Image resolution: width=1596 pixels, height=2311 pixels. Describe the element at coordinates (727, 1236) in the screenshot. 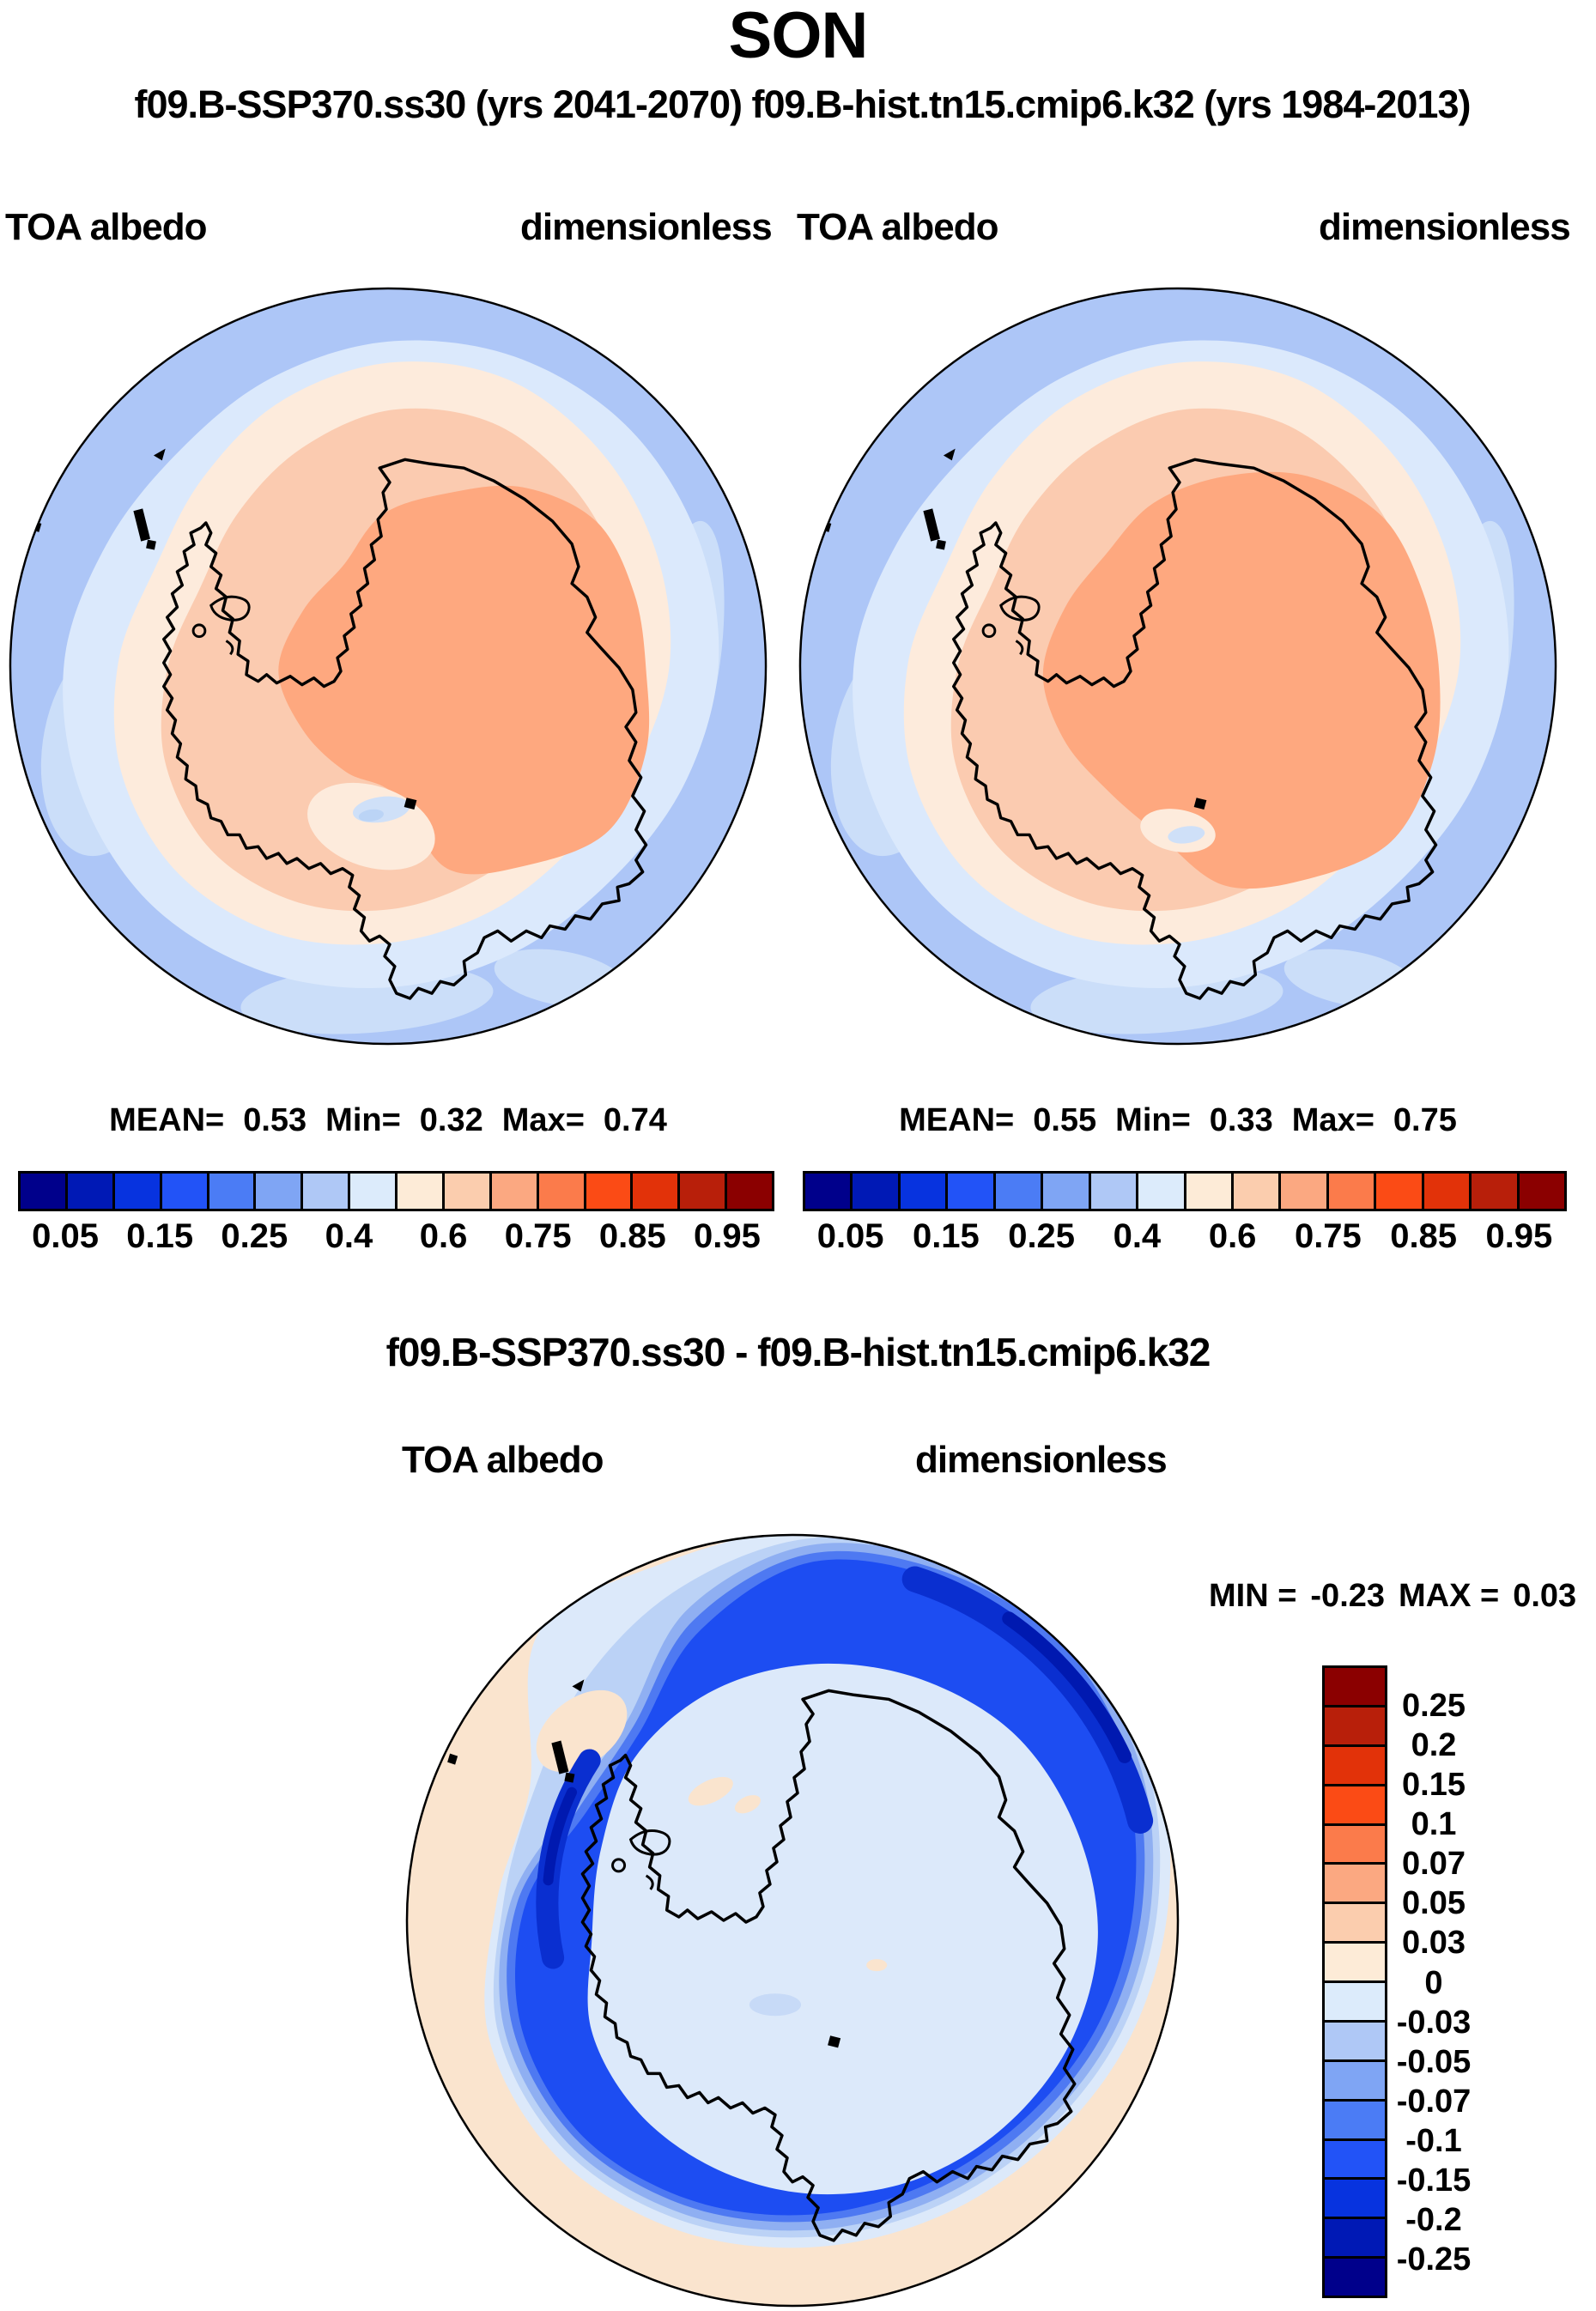

I see `colorbar-tick: 0.95` at that location.